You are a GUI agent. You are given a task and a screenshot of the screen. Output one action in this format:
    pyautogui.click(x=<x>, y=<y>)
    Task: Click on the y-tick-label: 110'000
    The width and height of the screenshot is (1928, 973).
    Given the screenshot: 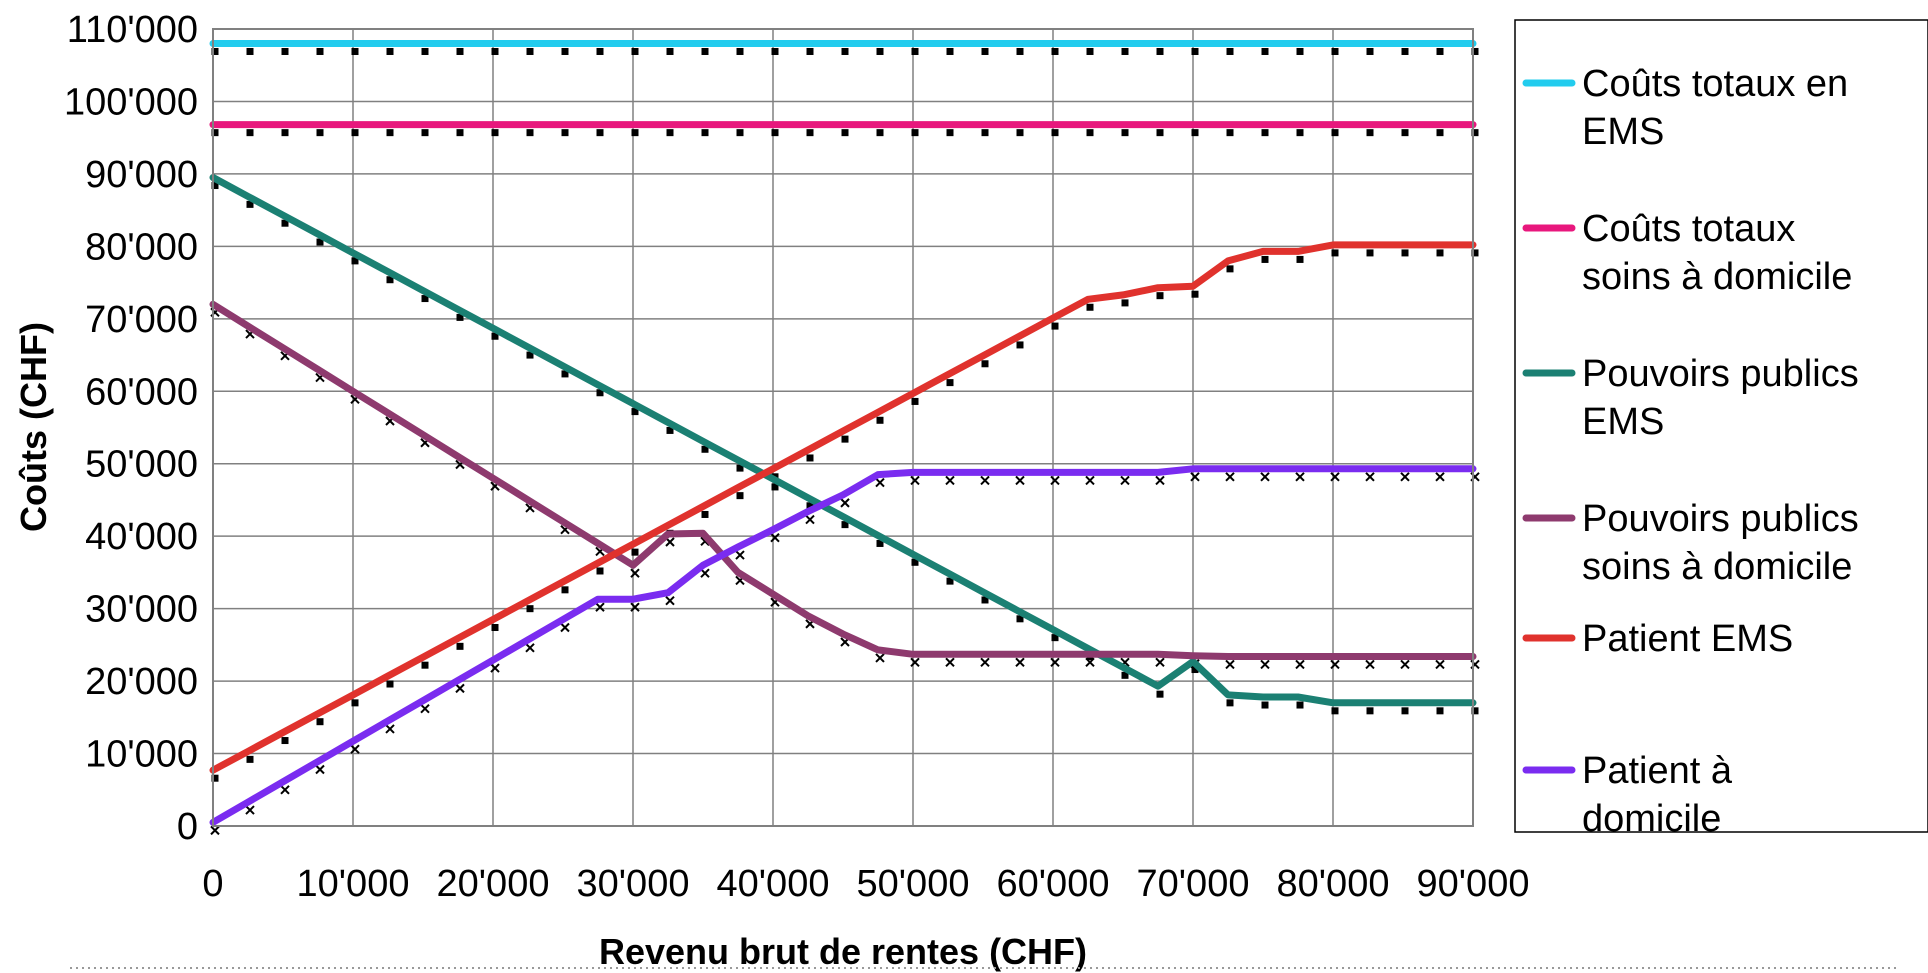 What is the action you would take?
    pyautogui.click(x=132, y=30)
    